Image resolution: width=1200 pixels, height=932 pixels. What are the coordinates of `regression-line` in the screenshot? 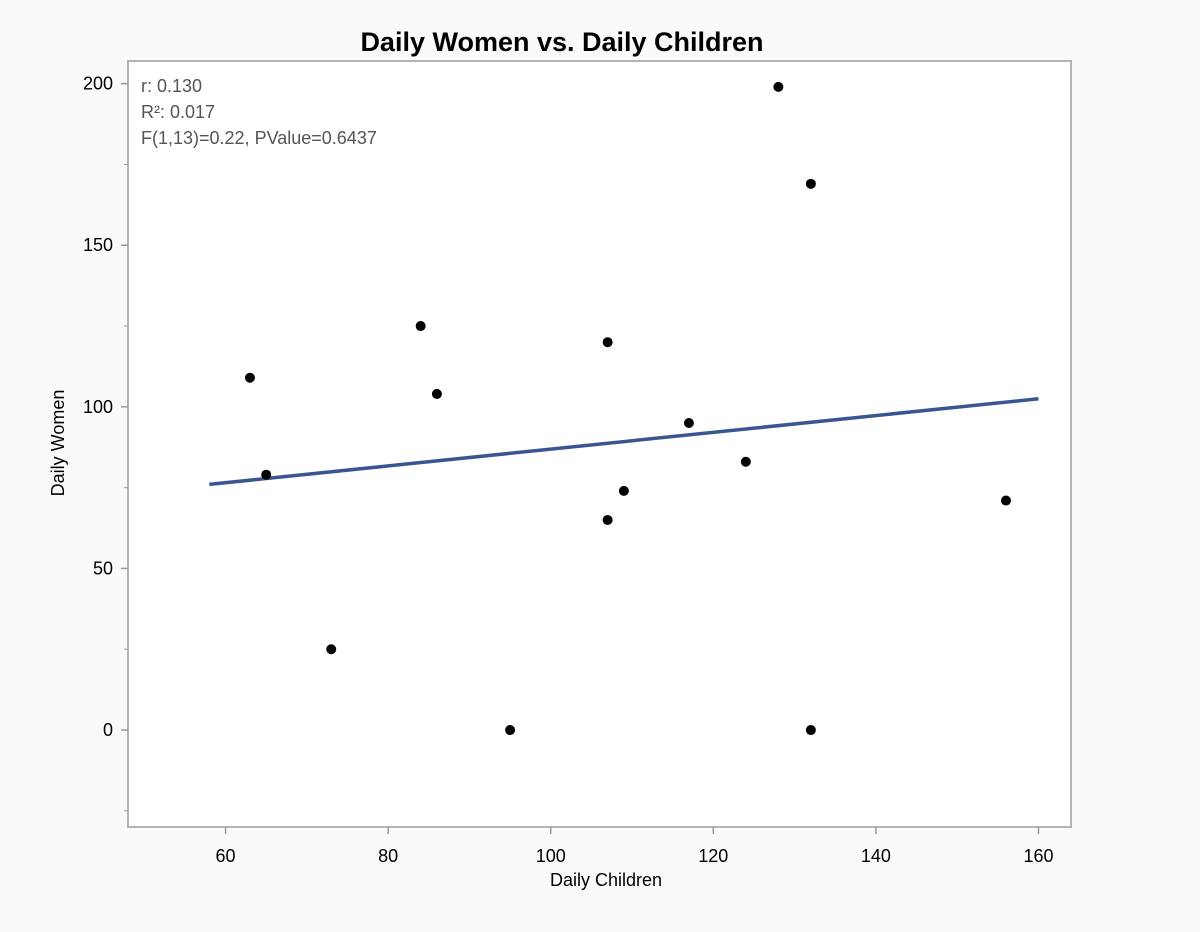 It's located at (624, 442).